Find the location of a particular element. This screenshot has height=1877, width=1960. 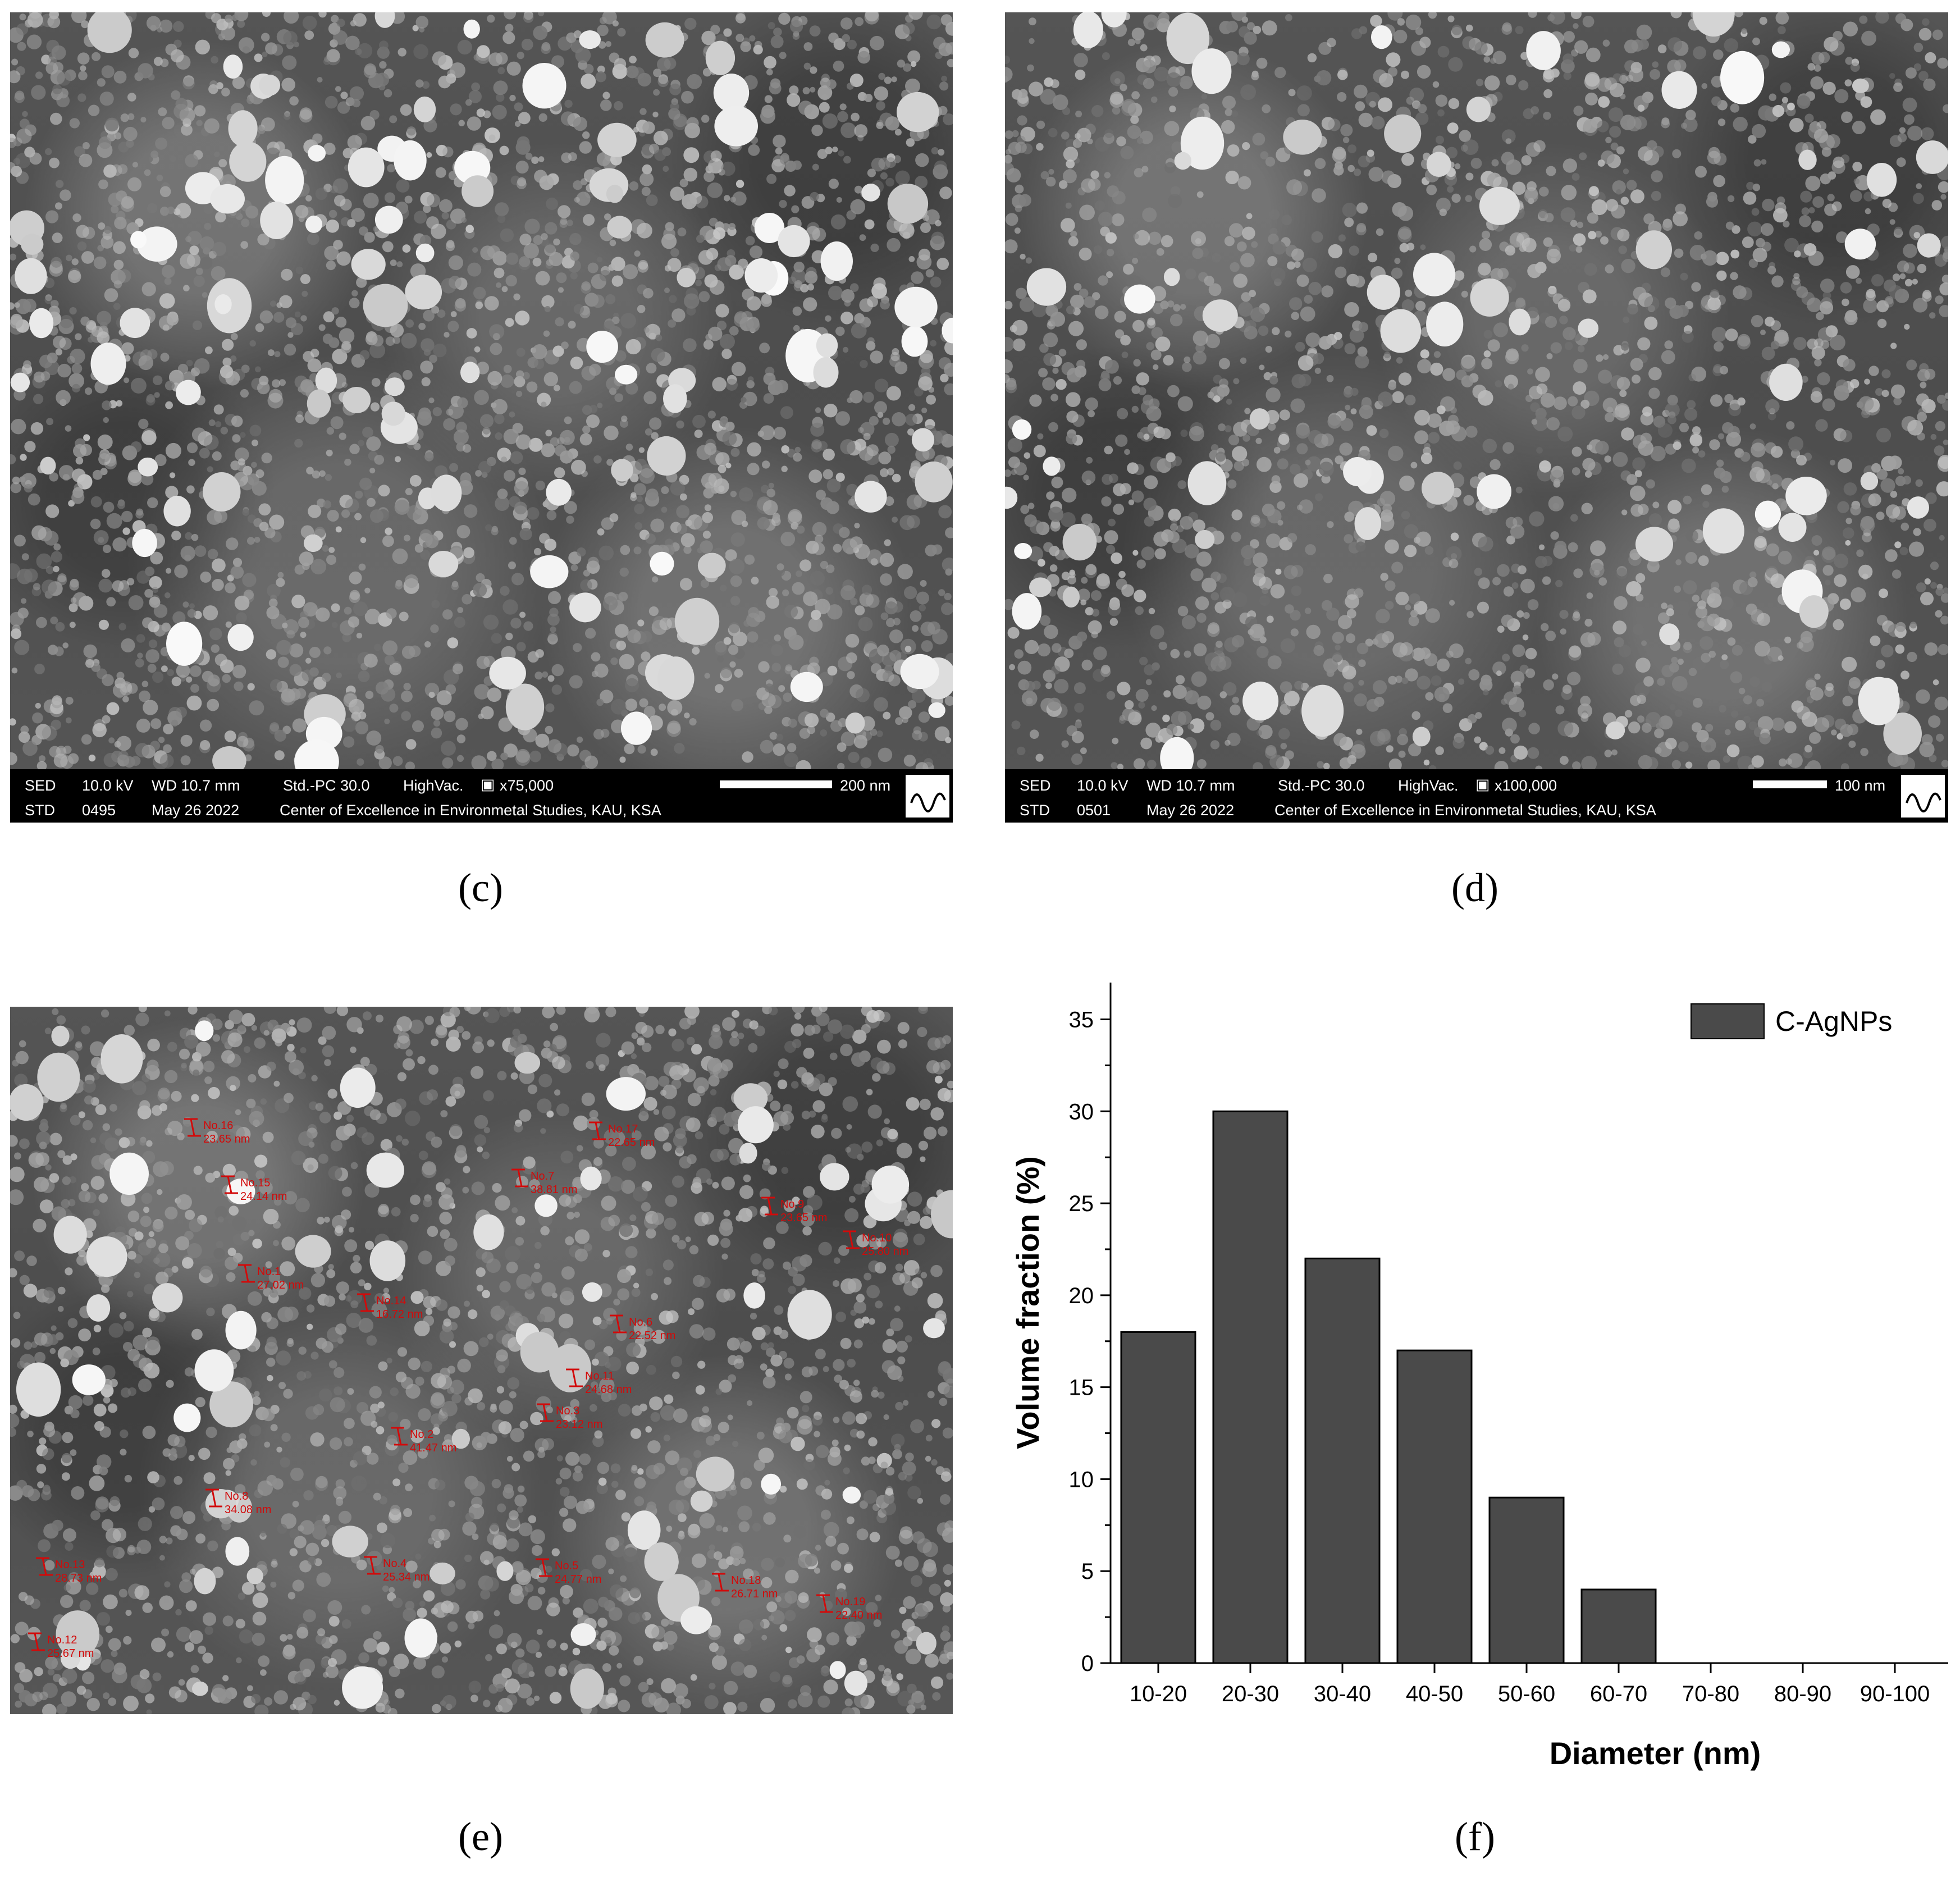

measurement-number: No.14 is located at coordinates (391, 1301).